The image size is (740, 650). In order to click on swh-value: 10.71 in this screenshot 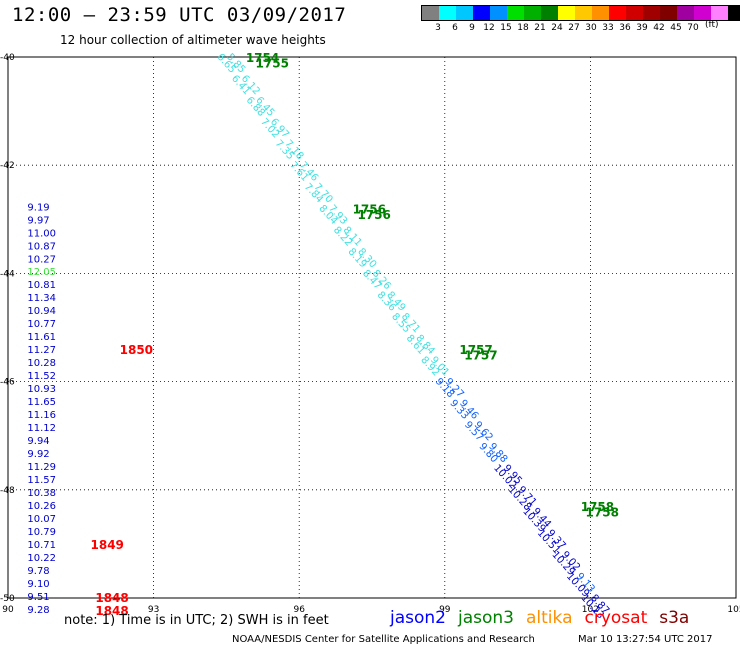, I will do `click(41, 545)`.